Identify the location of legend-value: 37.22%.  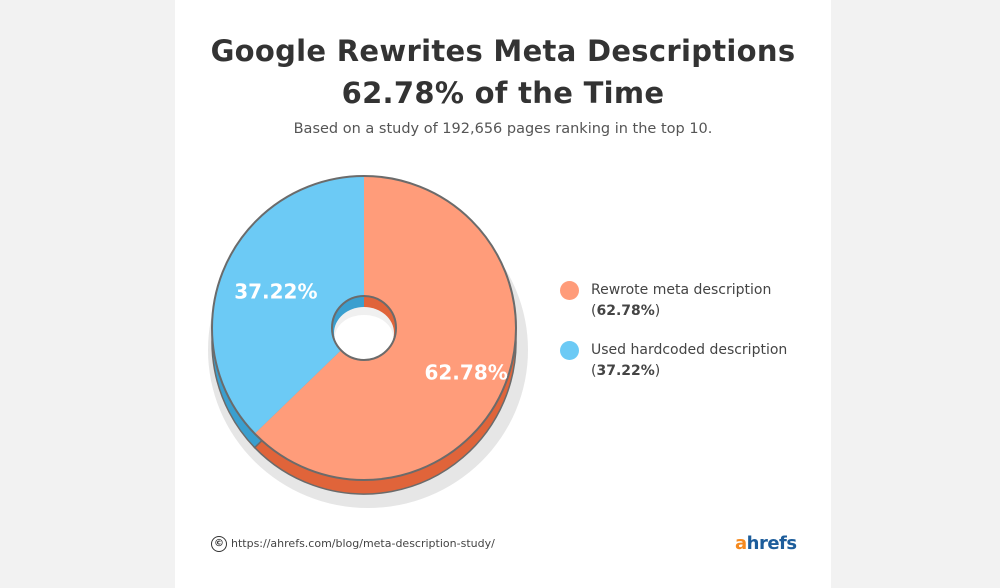
(625, 371).